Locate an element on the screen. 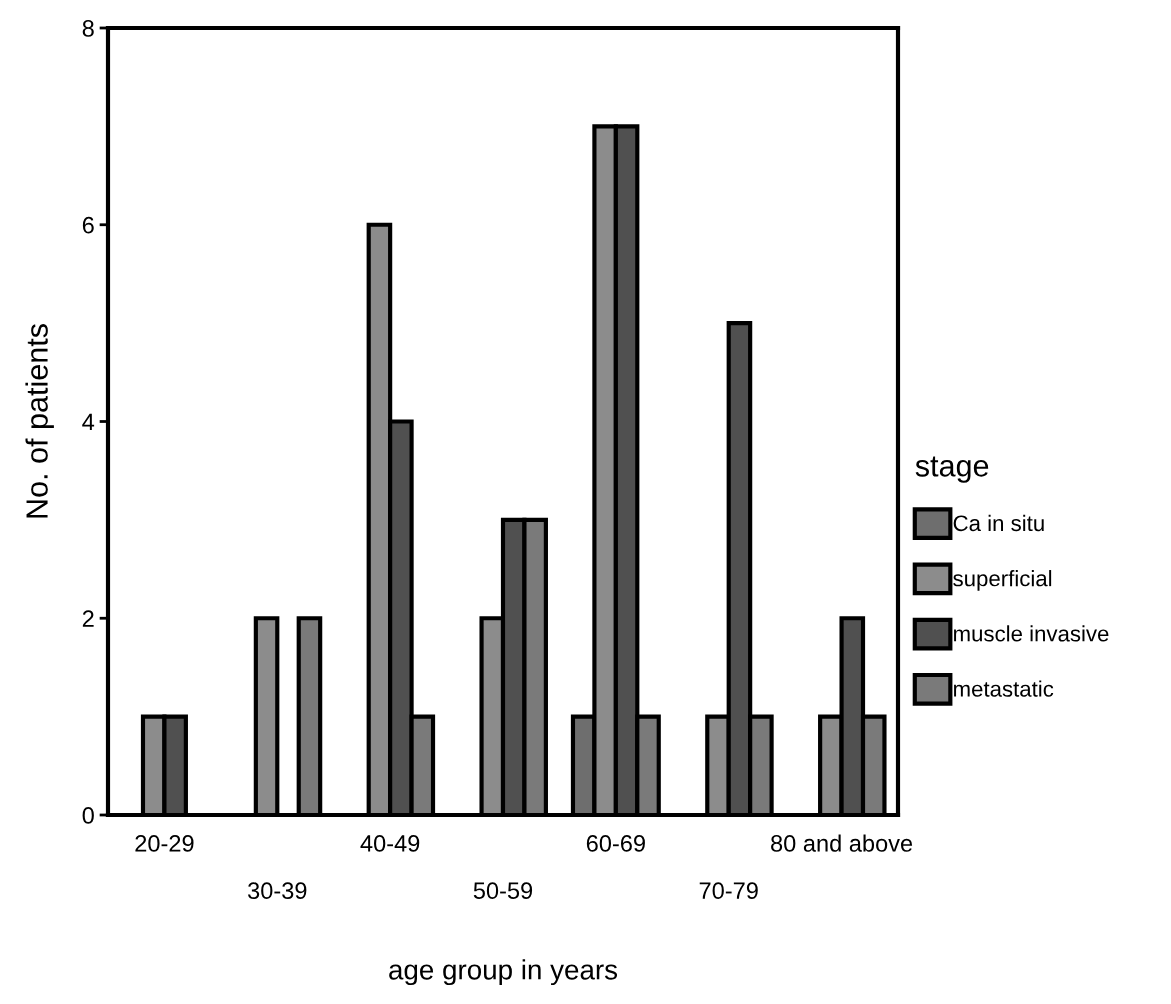 This screenshot has height=1004, width=1171. legend-label: Ca in situ is located at coordinates (998, 523).